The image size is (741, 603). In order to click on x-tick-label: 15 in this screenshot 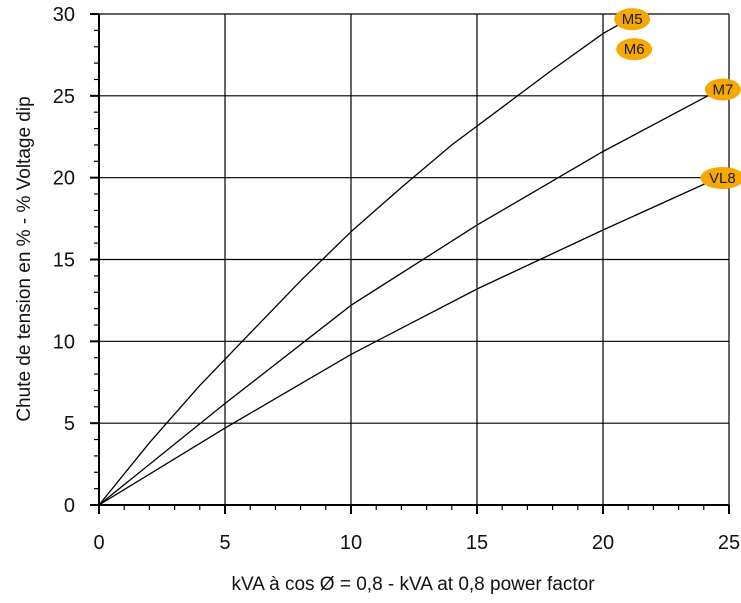, I will do `click(477, 543)`.